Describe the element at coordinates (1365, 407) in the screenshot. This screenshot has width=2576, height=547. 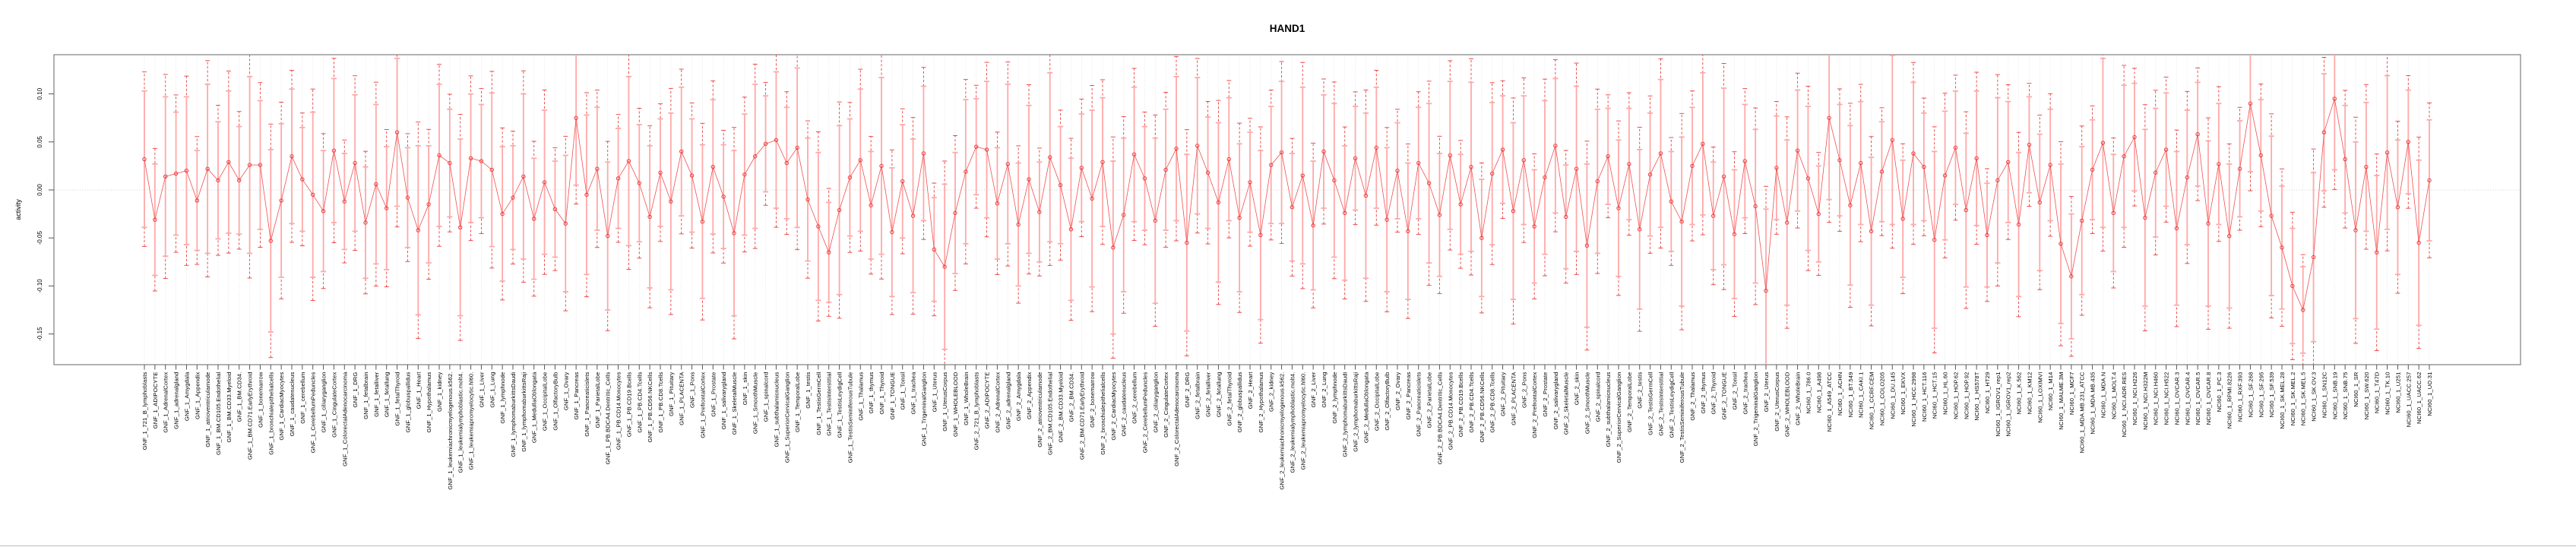
I see `svg-text: GNF_2_MedullaOblongata` at that location.